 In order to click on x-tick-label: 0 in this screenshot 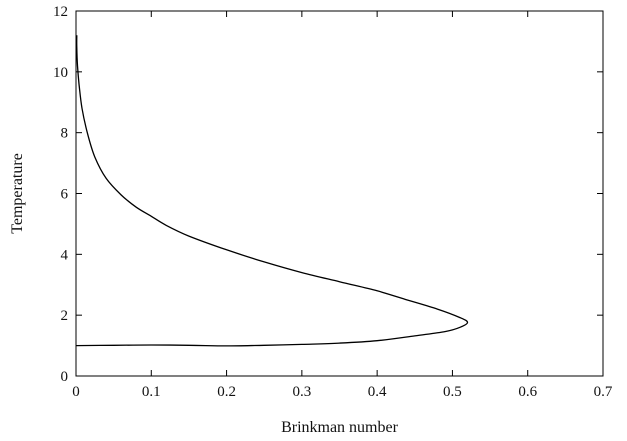, I will do `click(76, 392)`.